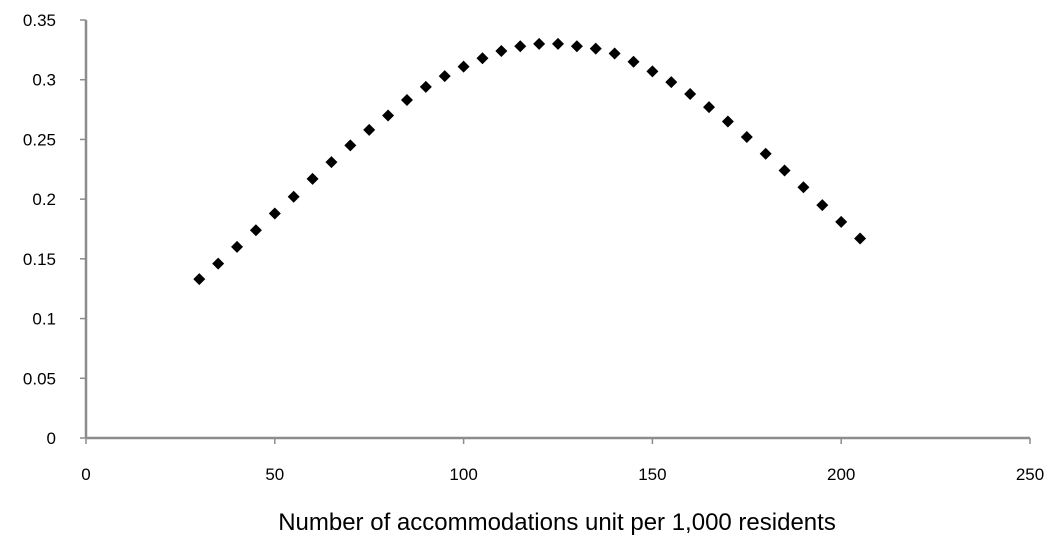 The width and height of the screenshot is (1056, 560). Describe the element at coordinates (54, 229) in the screenshot. I see `y-axis-ticks: 0 0.05 0.1 0.15 0.2 0.25 0.3 0.35` at that location.